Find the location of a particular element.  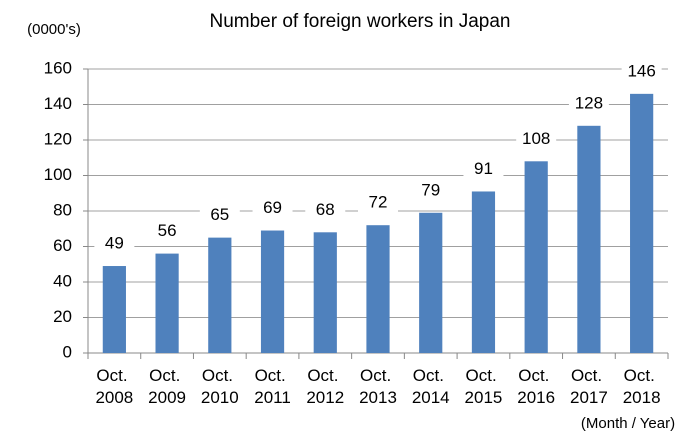

value-label: 79 is located at coordinates (430, 189).